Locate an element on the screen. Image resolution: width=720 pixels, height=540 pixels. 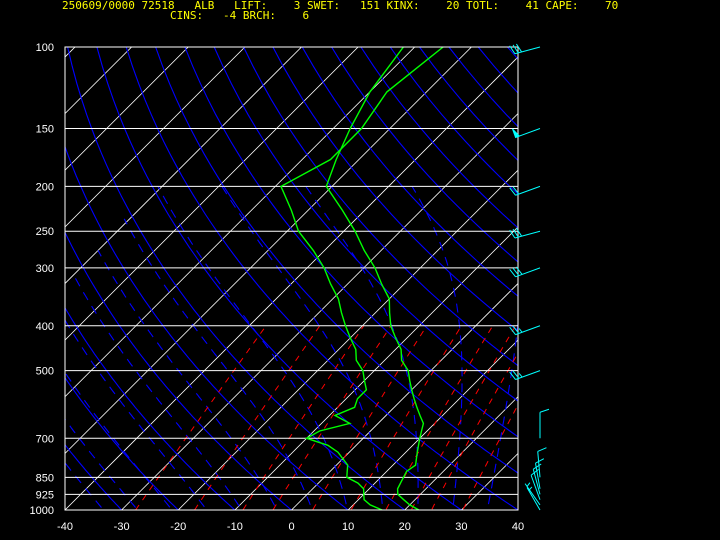
pressure-tick-label: 100 is located at coordinates (45, 48).